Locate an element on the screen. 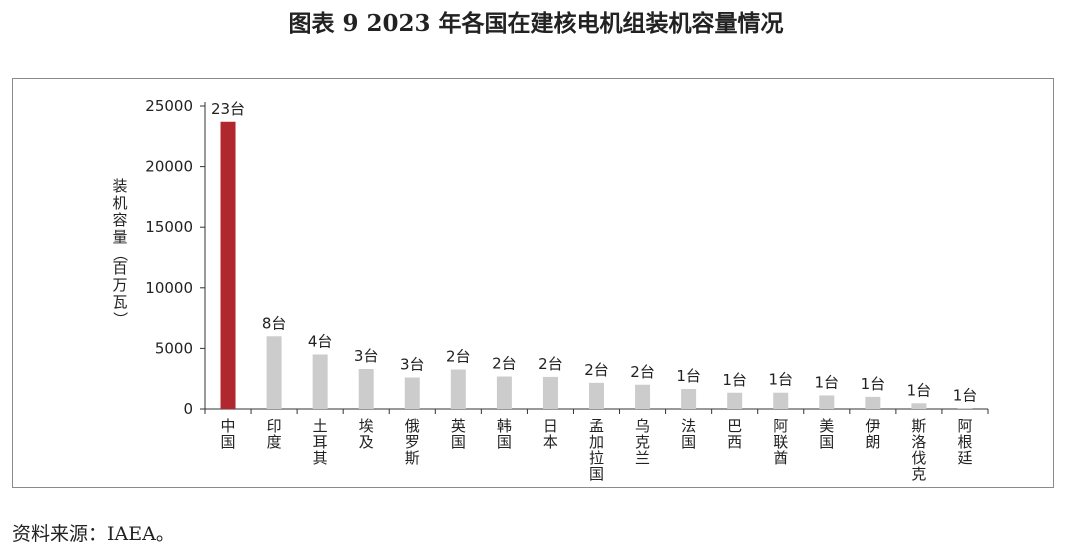 This screenshot has width=1072, height=555. y-axis-title-char: （ is located at coordinates (120, 253).